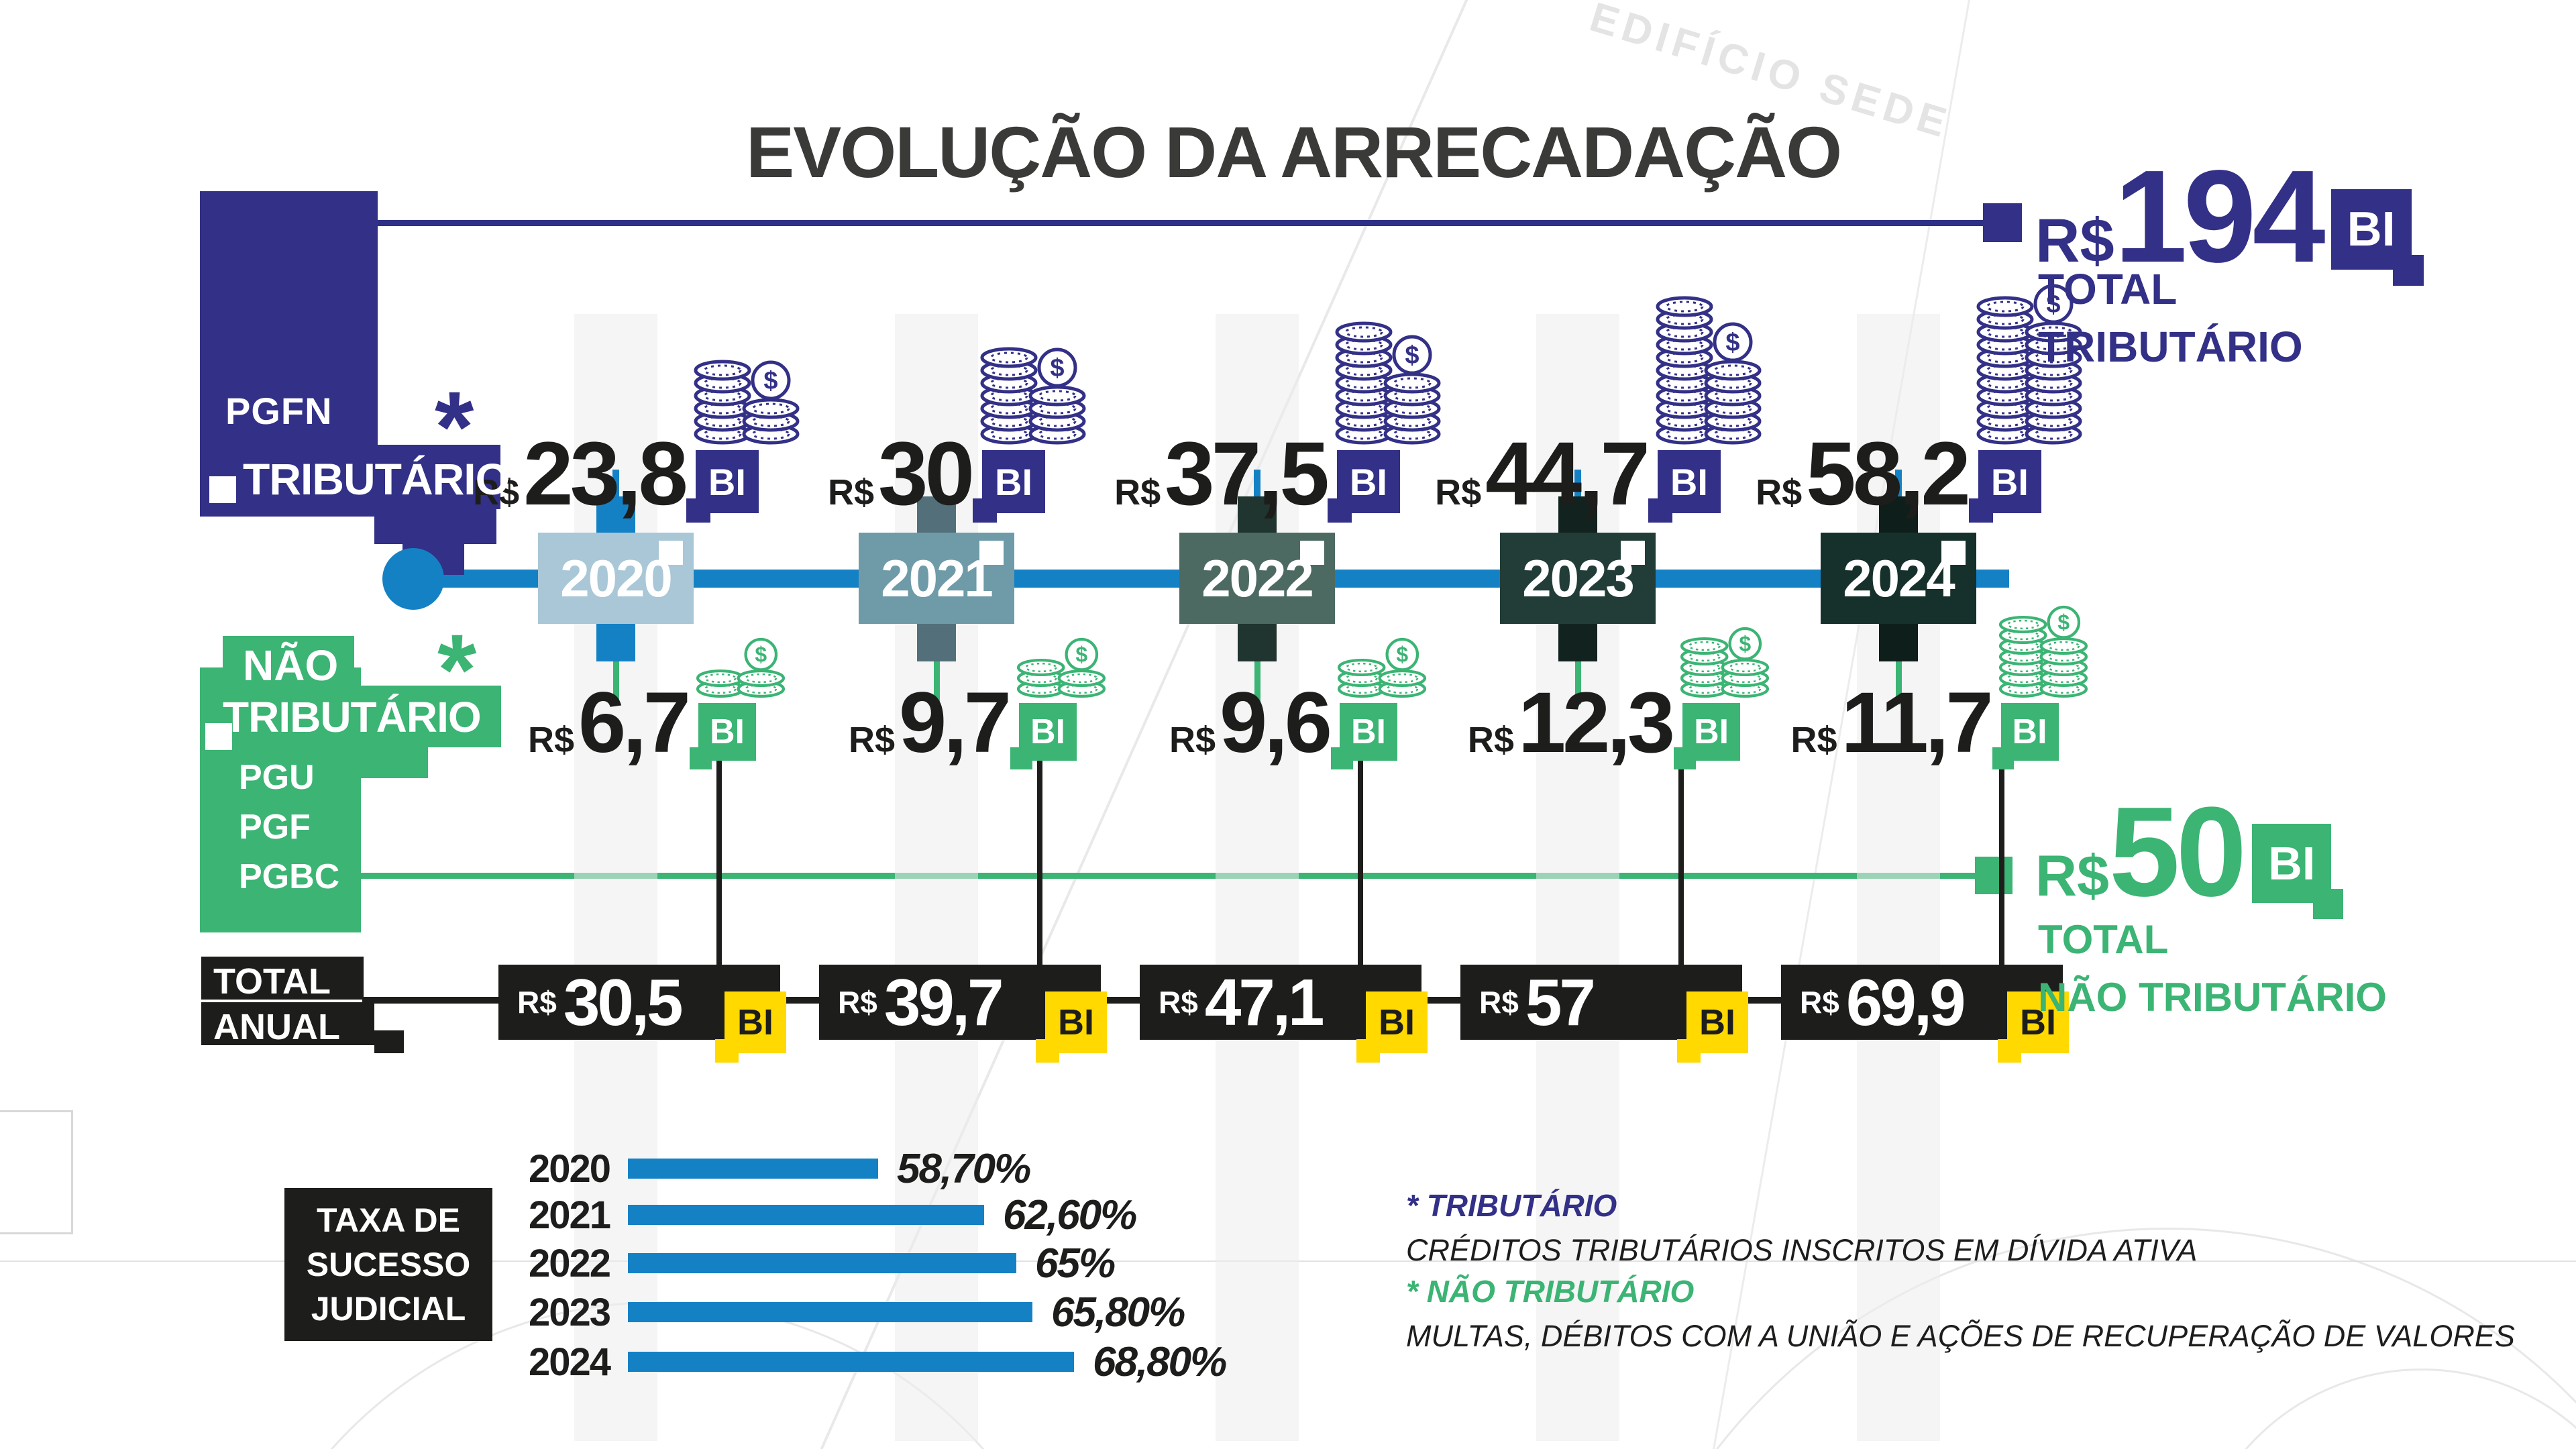 The height and width of the screenshot is (1449, 2576). What do you see at coordinates (1180, 223) in the screenshot?
I see `tributario-total-line` at bounding box center [1180, 223].